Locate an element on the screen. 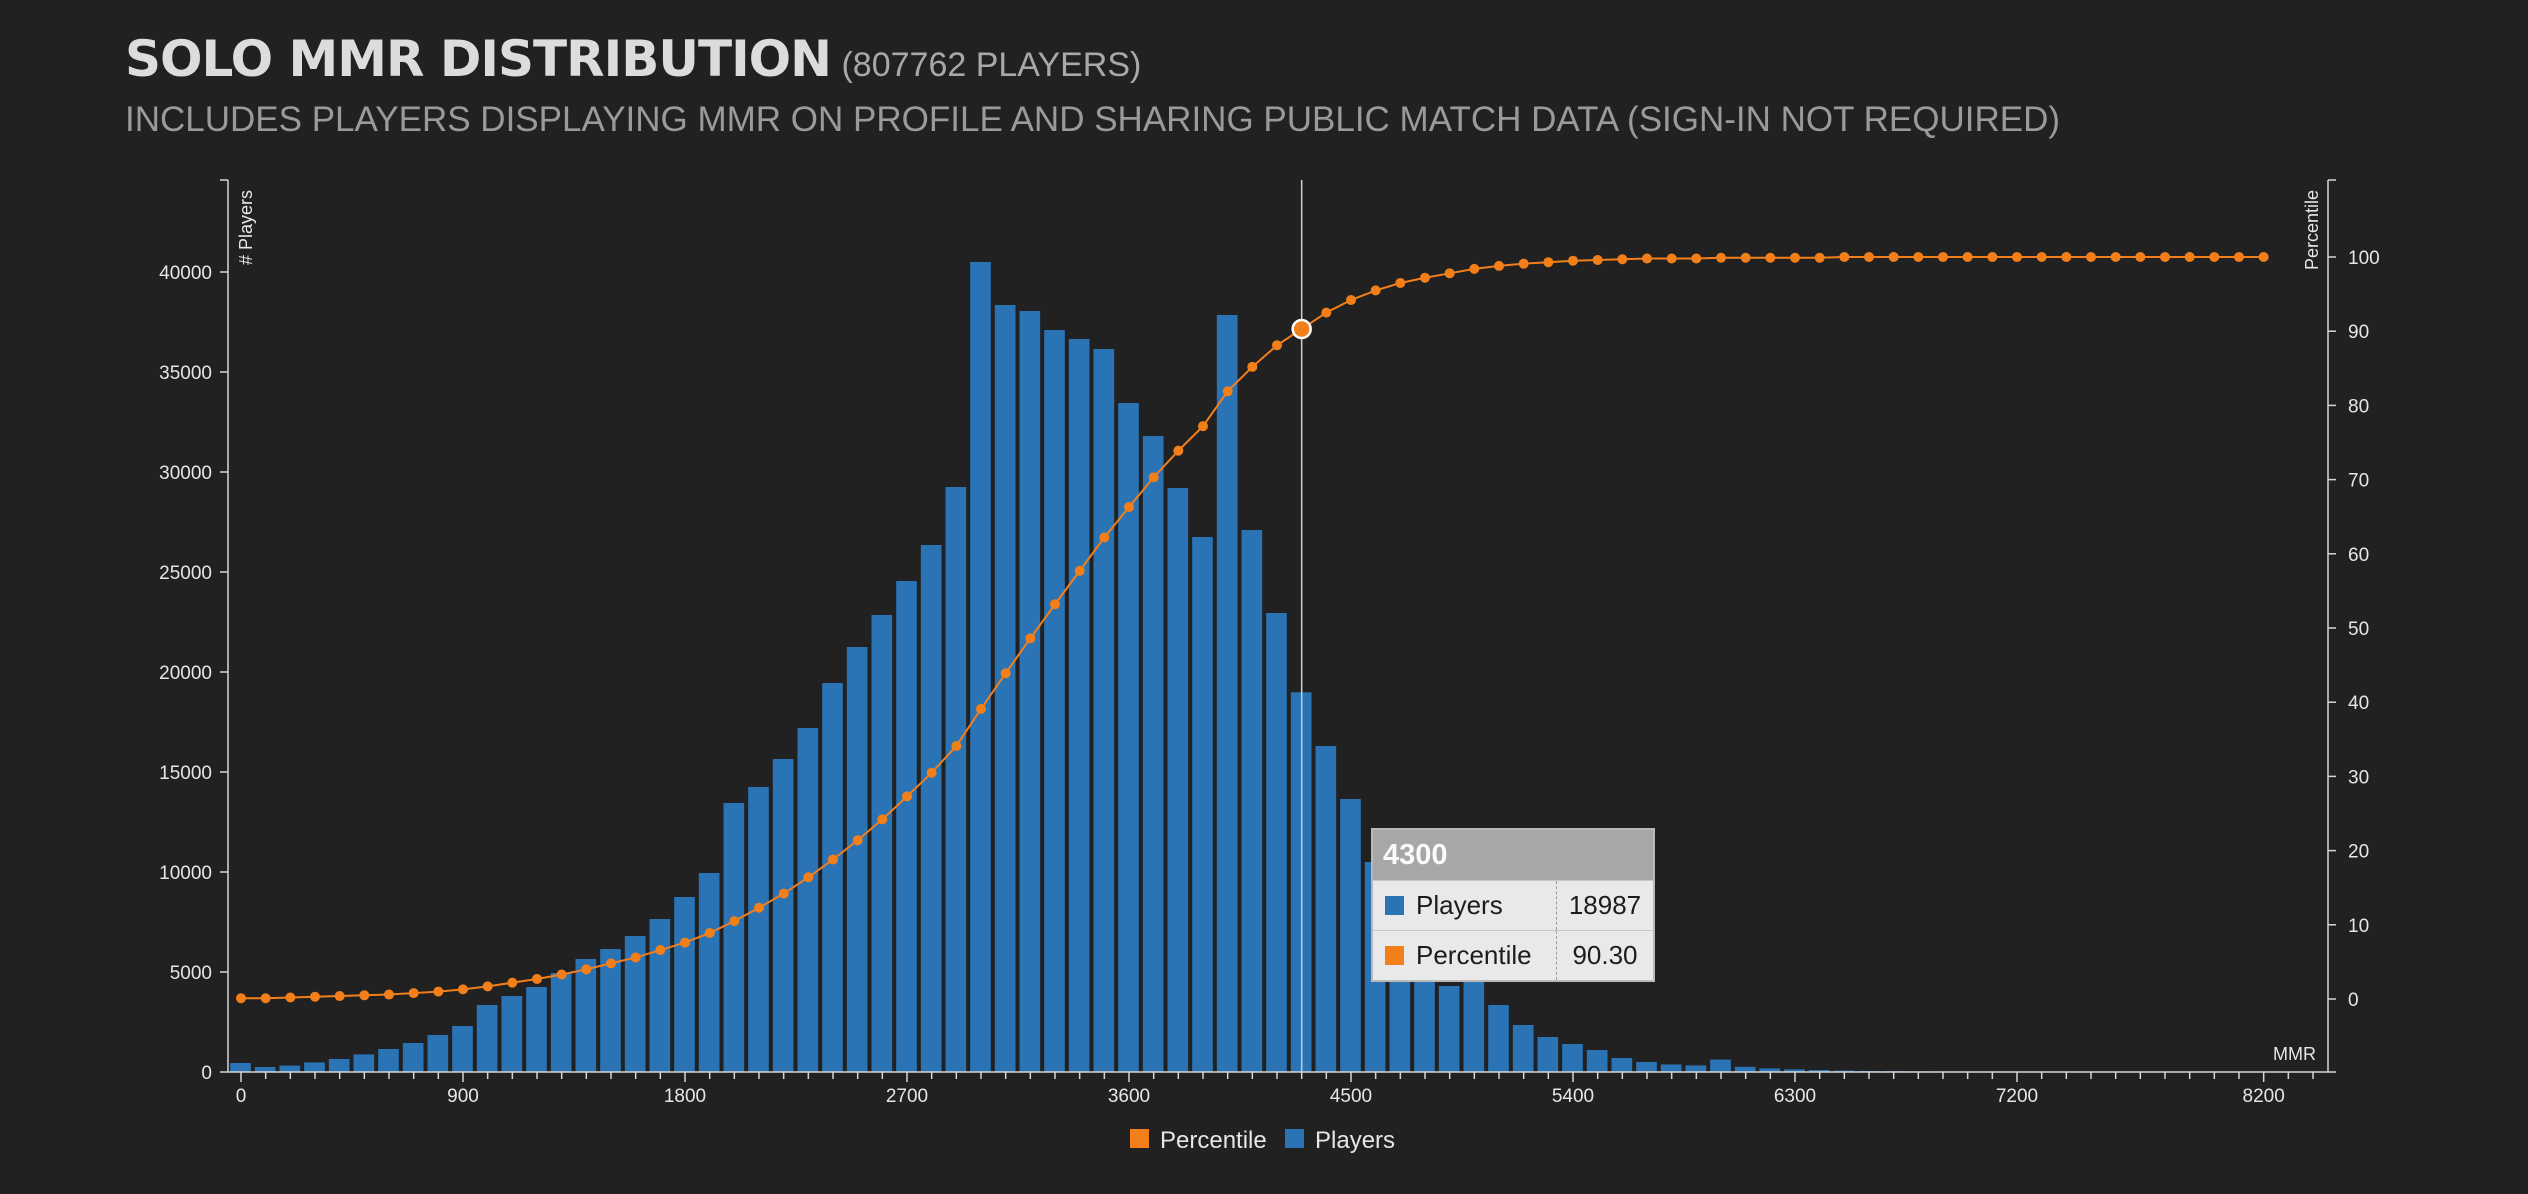 The height and width of the screenshot is (1194, 2528). tooltip-row-percentile: Percentile 90.30 is located at coordinates (1513, 955).